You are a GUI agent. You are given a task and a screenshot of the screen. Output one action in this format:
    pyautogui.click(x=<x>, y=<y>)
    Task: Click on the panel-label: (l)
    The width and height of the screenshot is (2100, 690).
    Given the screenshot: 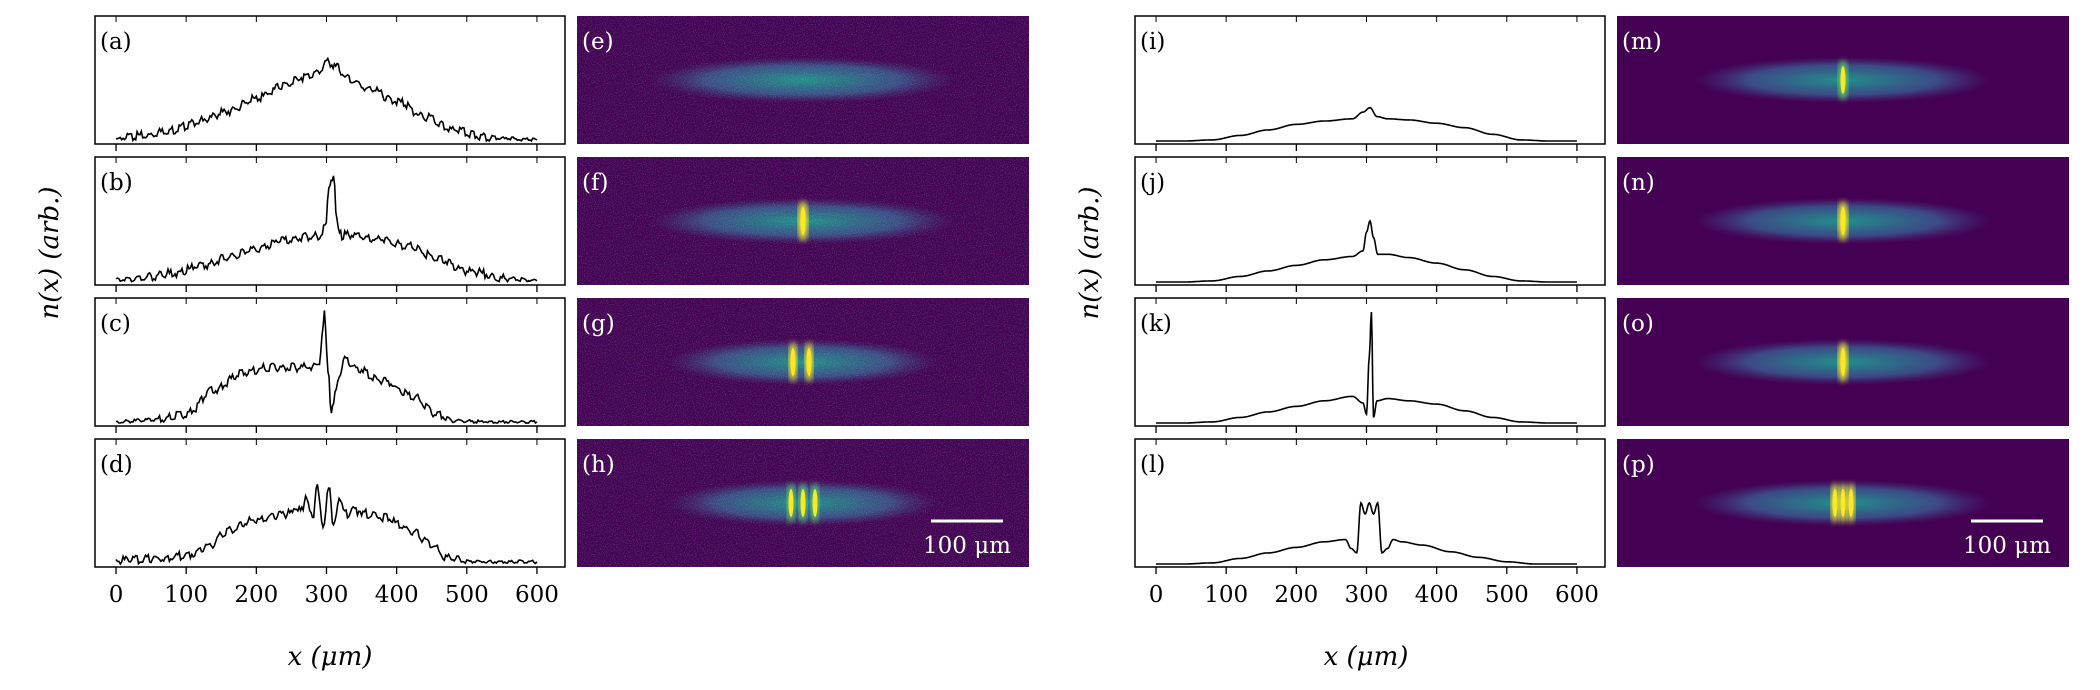 What is the action you would take?
    pyautogui.click(x=1152, y=465)
    